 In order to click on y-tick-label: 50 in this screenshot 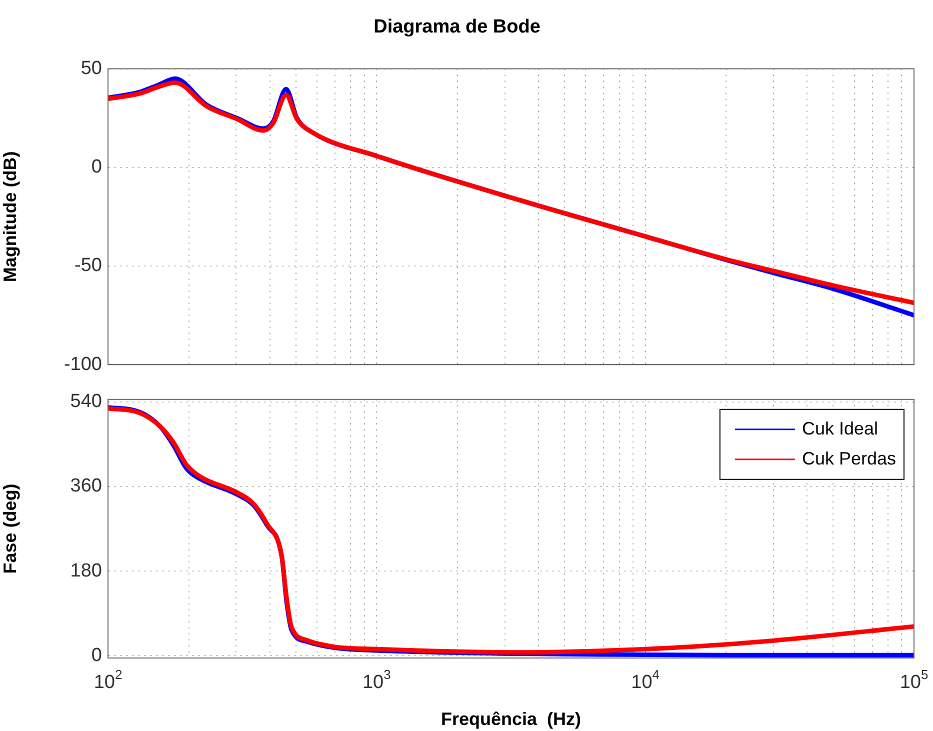, I will do `click(91, 69)`.